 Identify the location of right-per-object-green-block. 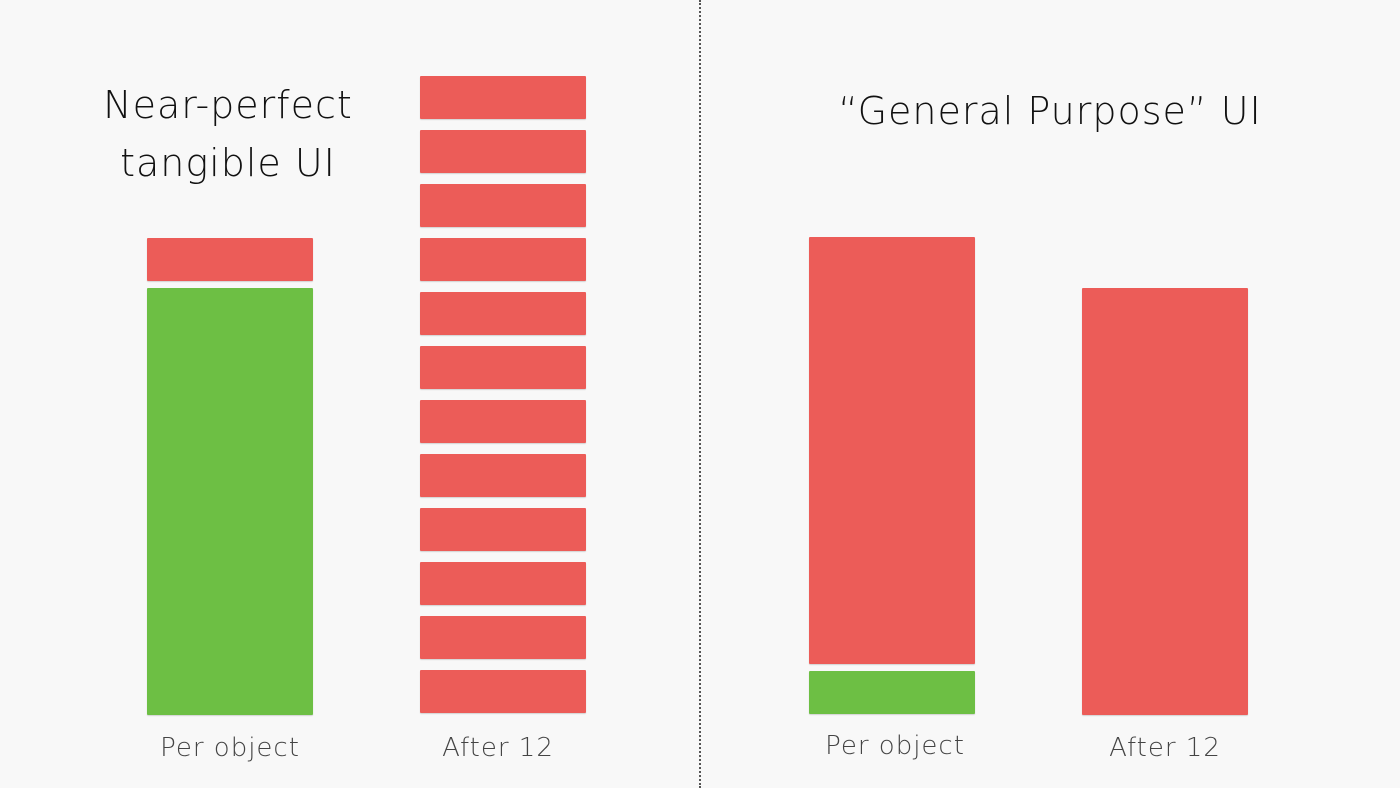
(892, 692).